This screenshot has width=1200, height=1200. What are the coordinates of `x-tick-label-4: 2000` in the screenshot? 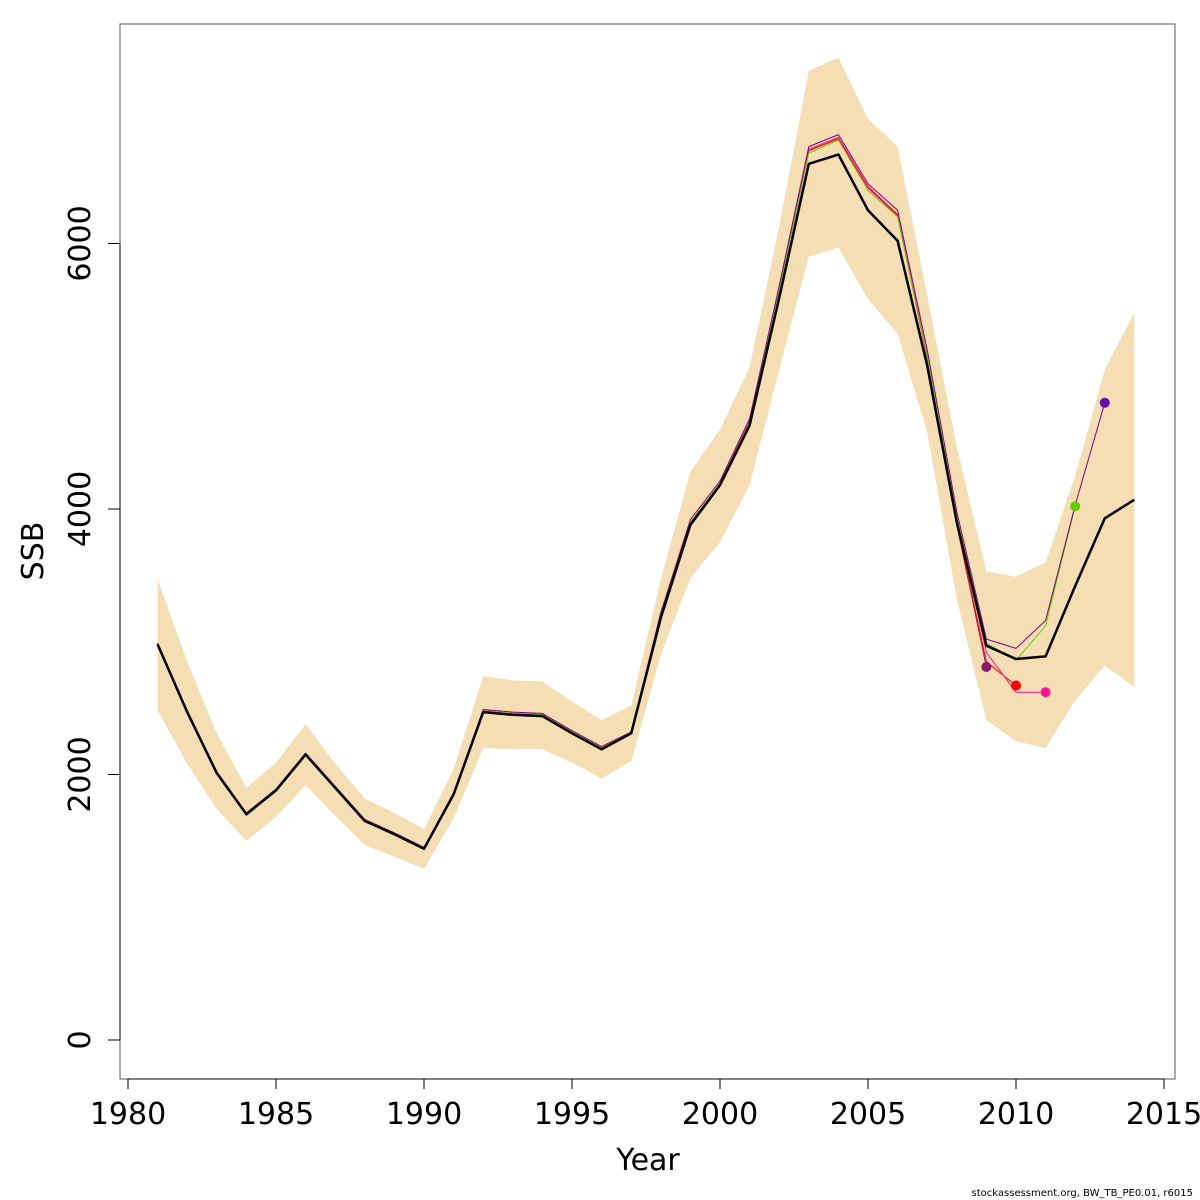 It's located at (720, 1114).